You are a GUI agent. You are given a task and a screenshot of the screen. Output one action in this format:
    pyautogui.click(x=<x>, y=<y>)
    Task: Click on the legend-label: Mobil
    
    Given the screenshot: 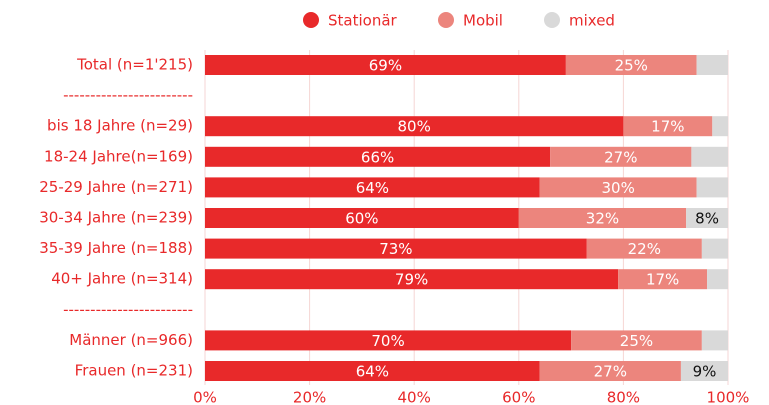 What is the action you would take?
    pyautogui.click(x=483, y=21)
    